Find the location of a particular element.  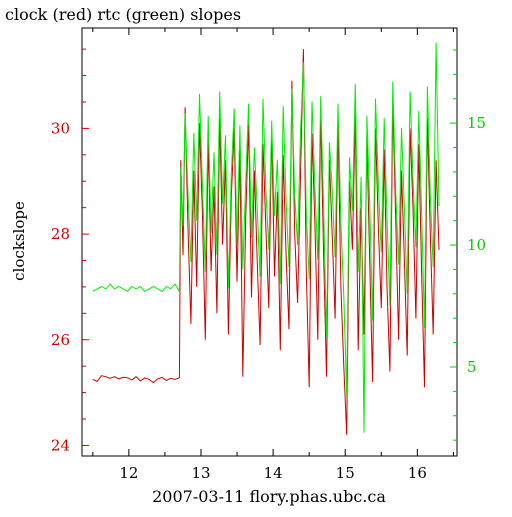

y-left-tick-label: 28 is located at coordinates (60, 234).